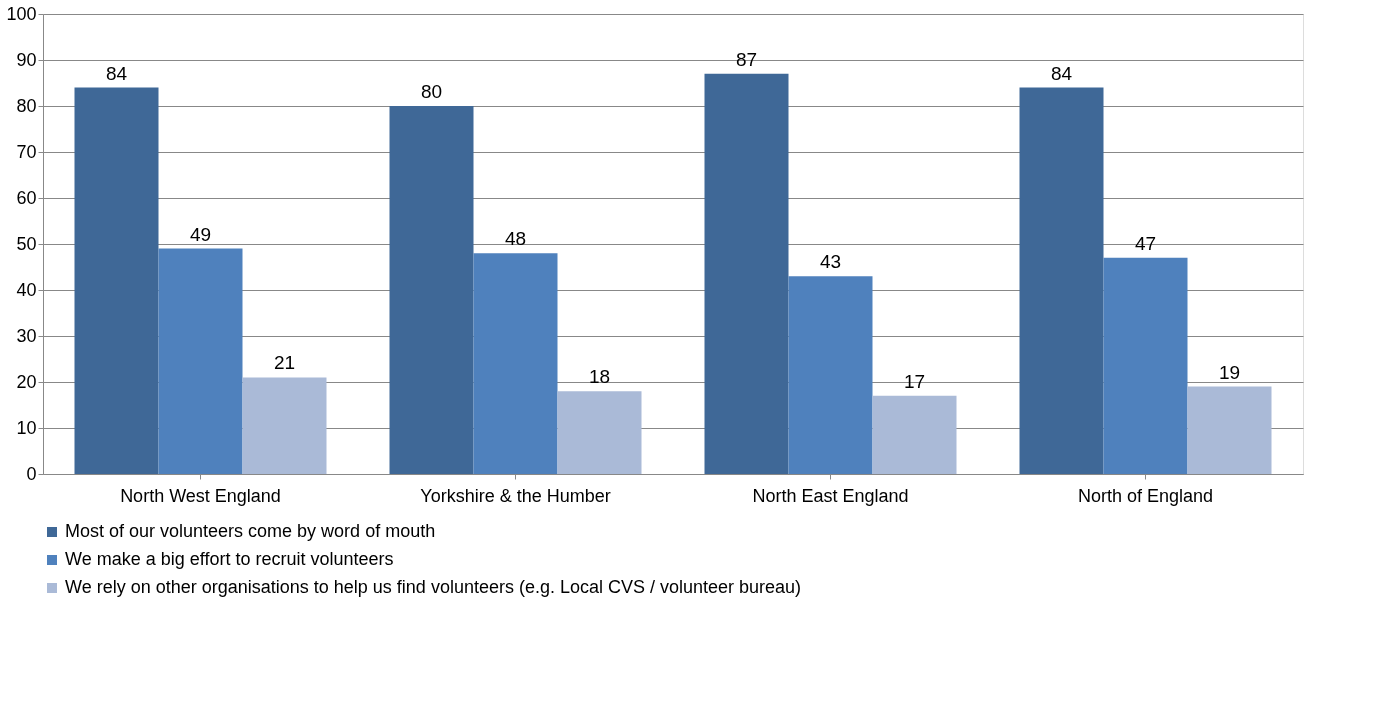 The width and height of the screenshot is (1396, 720). I want to click on data-label: 80, so click(431, 91).